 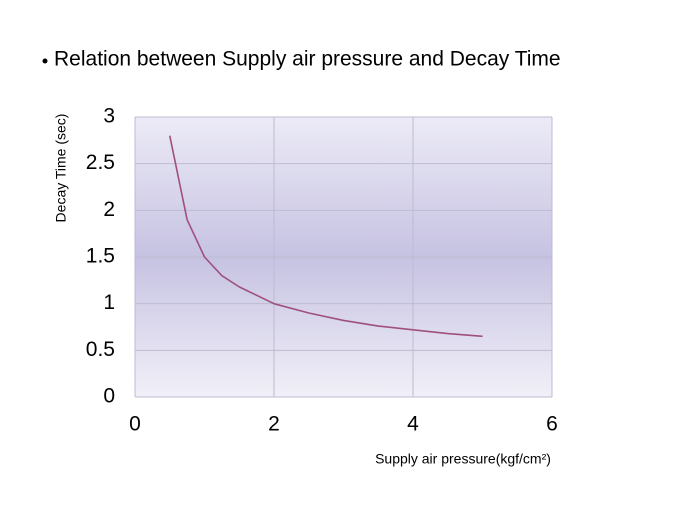 I want to click on y-tick-label: 3, so click(x=109, y=116).